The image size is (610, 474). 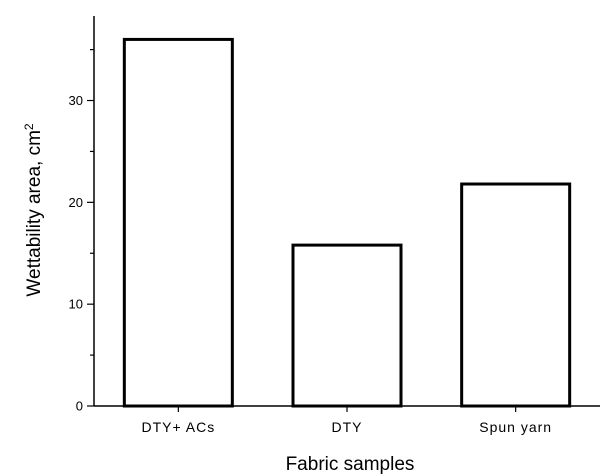 I want to click on y-axis-title: Wettability area, cm2, so click(x=33, y=209).